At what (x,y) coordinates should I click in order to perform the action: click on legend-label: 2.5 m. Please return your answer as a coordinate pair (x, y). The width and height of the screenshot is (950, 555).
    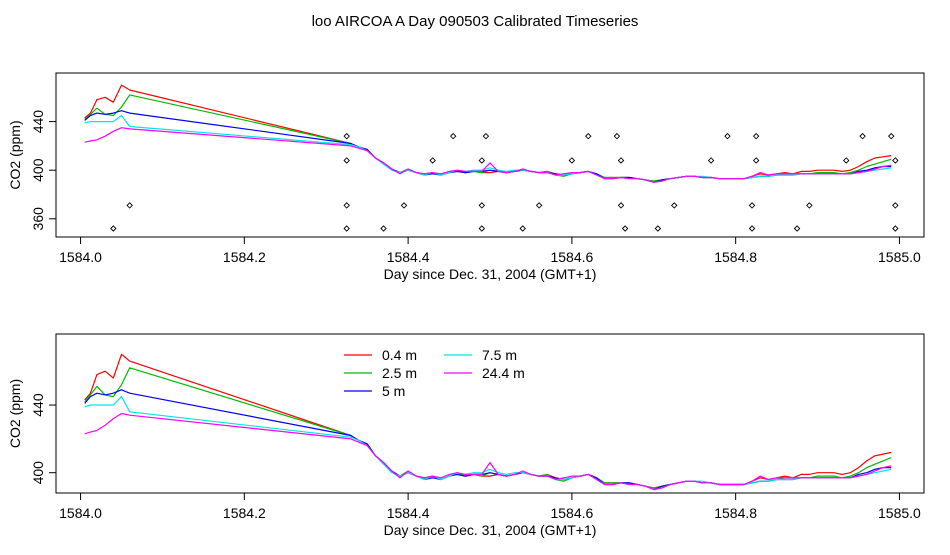
    Looking at the image, I should click on (399, 373).